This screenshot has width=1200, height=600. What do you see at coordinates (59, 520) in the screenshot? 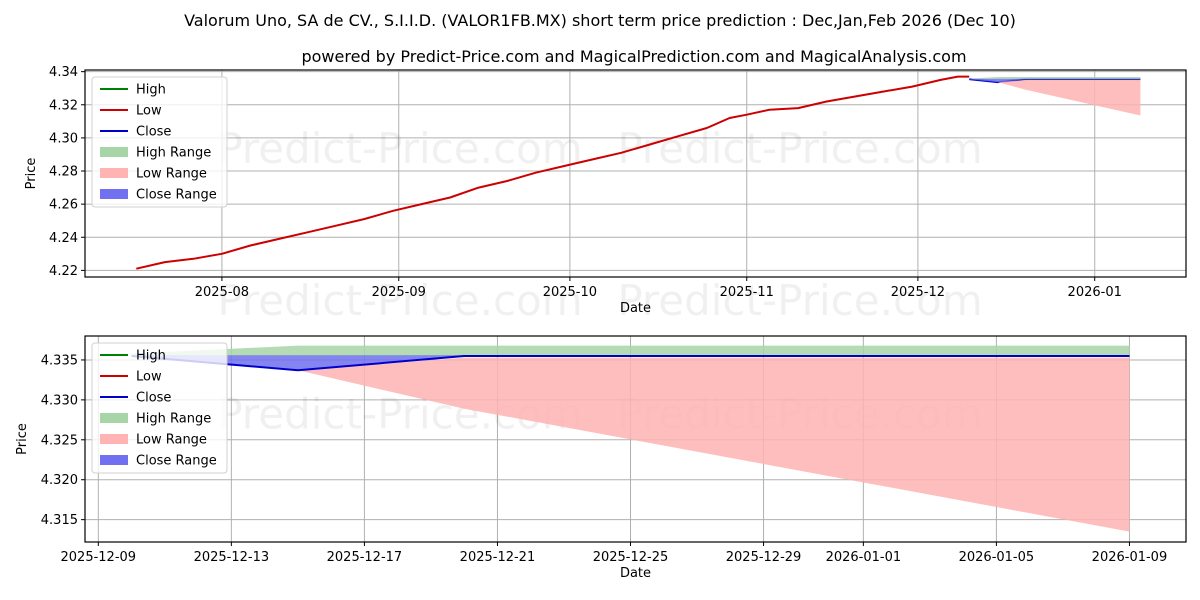
I see `y-tick-label: 4.315` at bounding box center [59, 520].